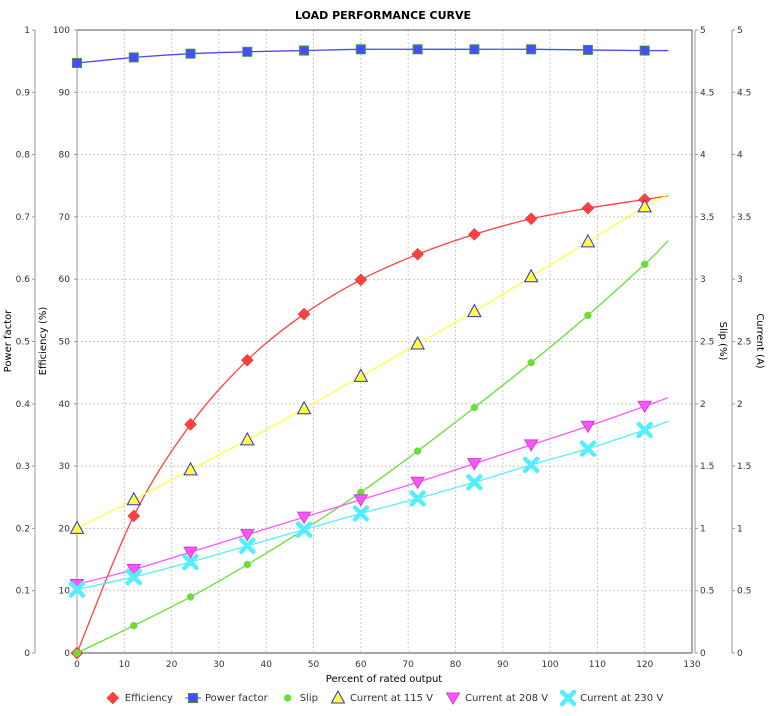 The image size is (778, 716). Describe the element at coordinates (65, 280) in the screenshot. I see `efficiency-tick-label: 60` at that location.